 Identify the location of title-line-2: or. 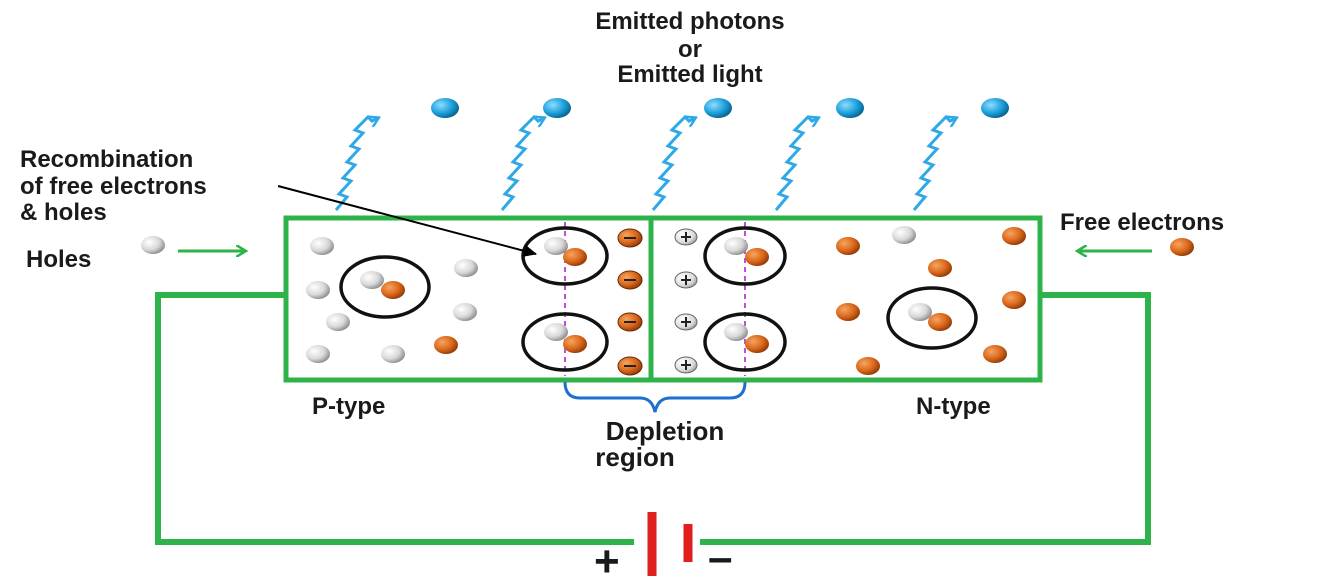
(690, 49).